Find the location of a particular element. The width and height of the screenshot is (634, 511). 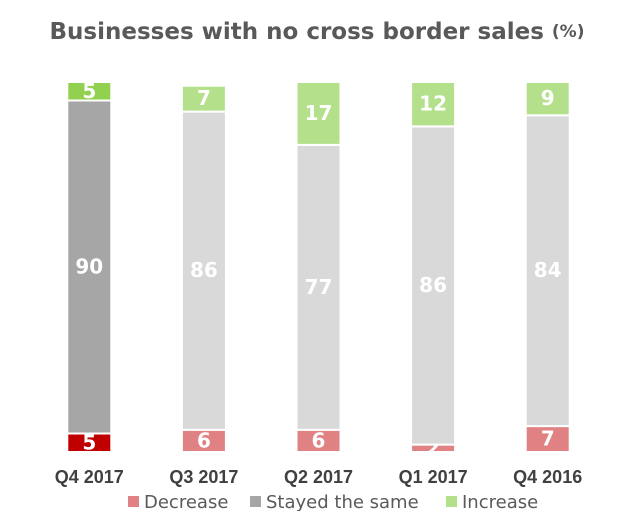

legend-label: Stayed the same is located at coordinates (342, 501).